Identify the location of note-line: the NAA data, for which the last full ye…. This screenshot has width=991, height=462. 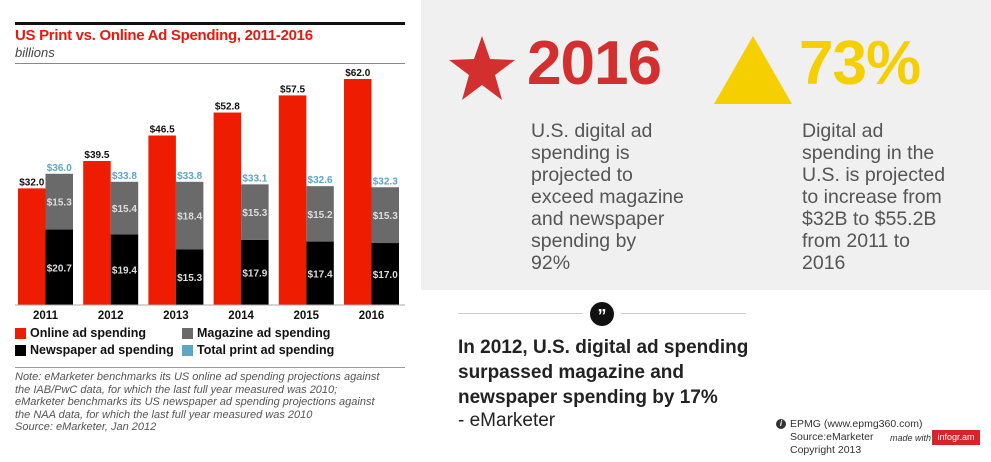
(164, 414).